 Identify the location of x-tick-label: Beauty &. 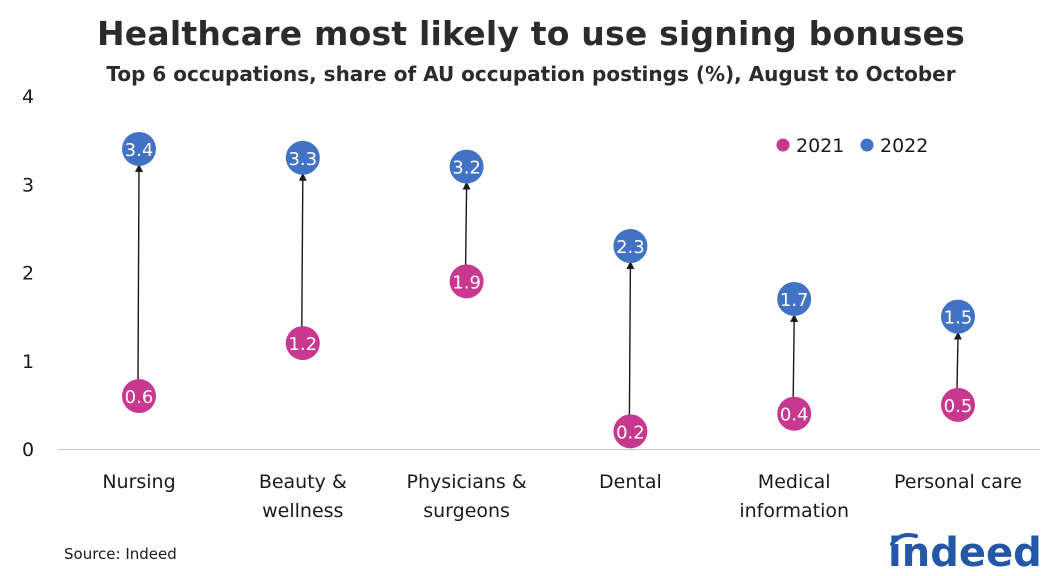
(303, 482).